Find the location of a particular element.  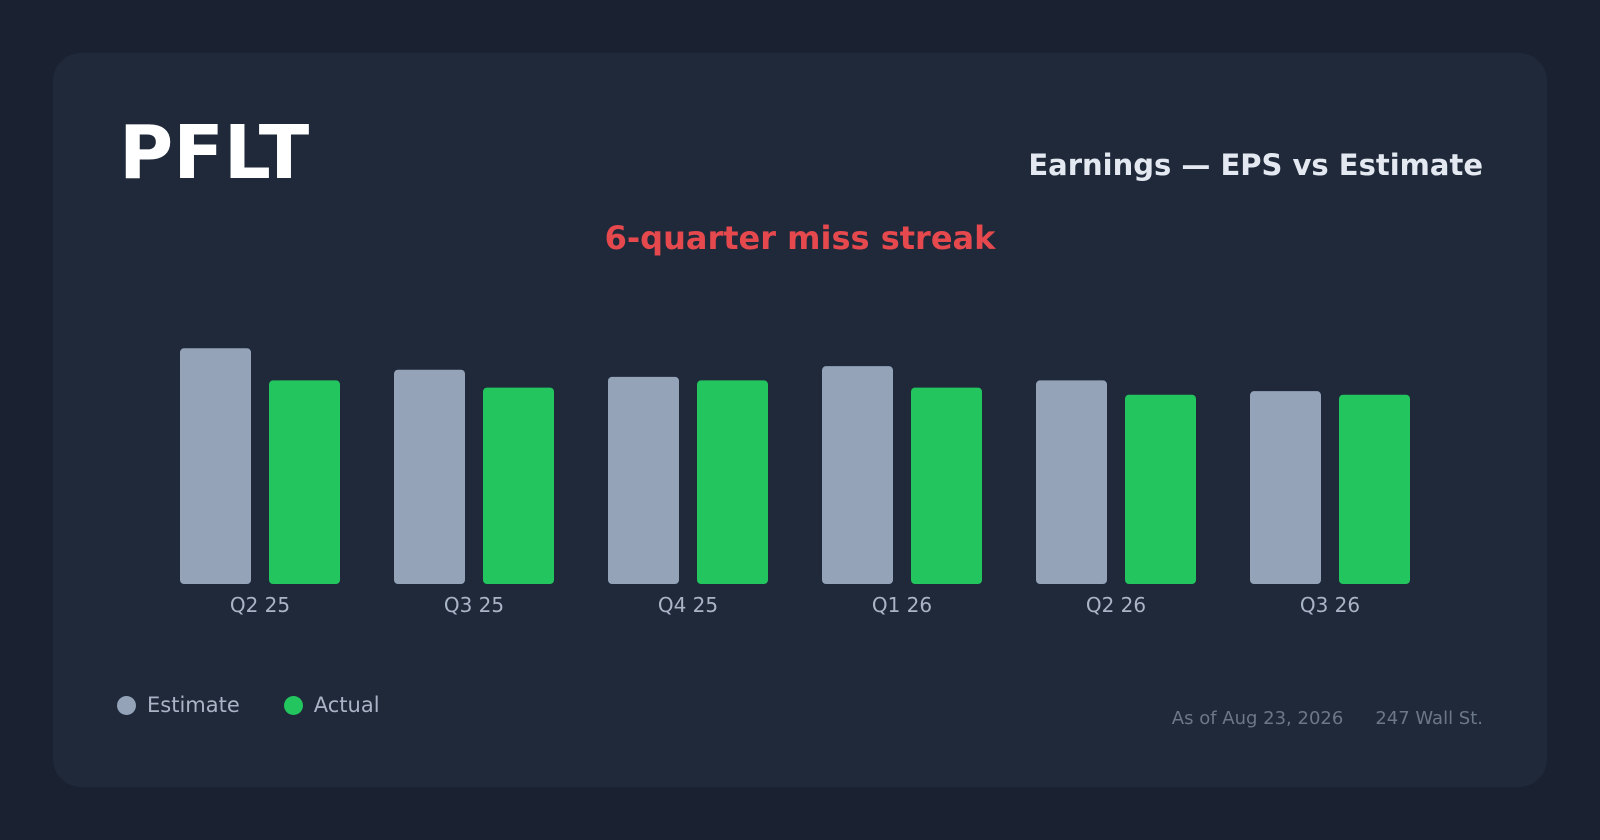

legend-actual-label: Actual is located at coordinates (346, 705).